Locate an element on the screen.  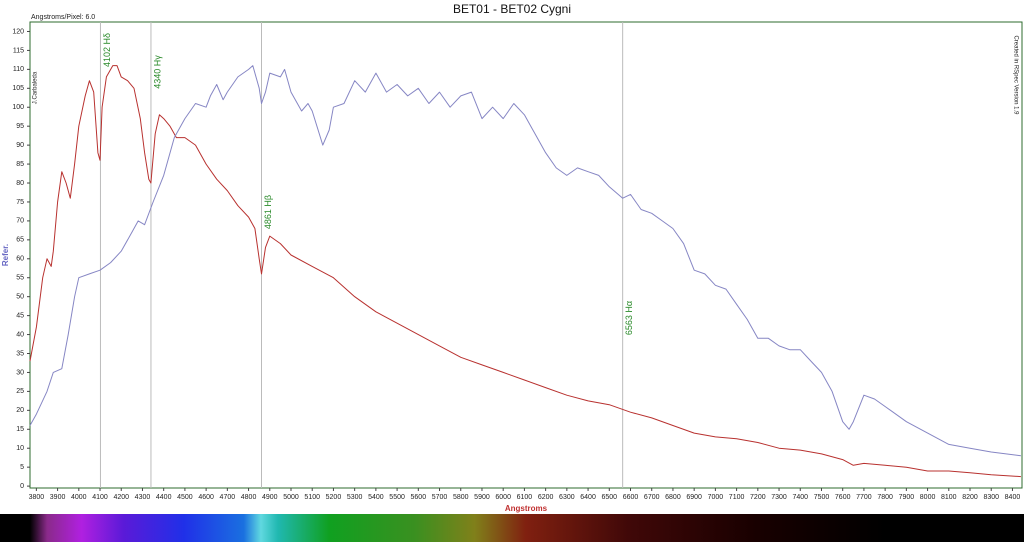
y-tick-label: 110 is located at coordinates (18, 69).